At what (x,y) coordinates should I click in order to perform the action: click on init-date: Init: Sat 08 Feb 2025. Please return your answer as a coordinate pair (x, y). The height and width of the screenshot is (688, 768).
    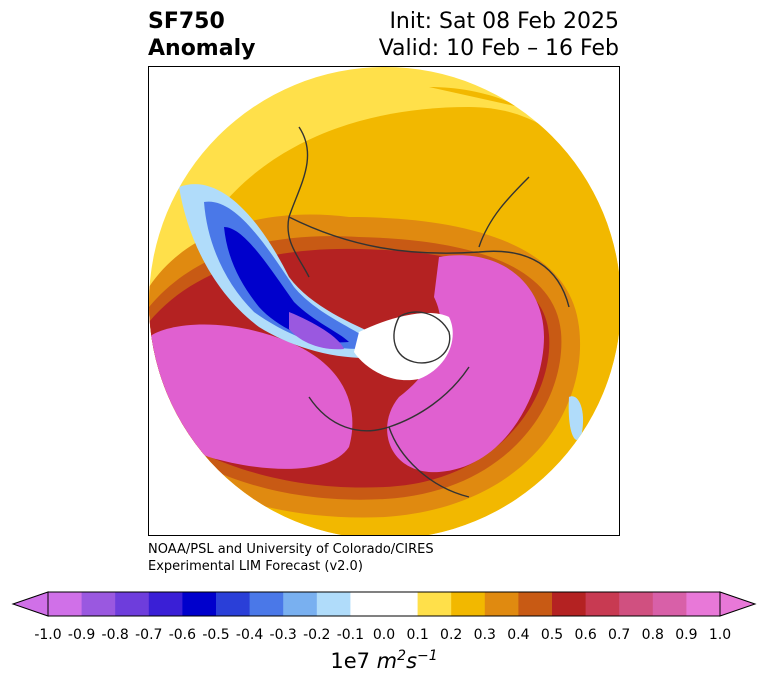
    Looking at the image, I should click on (504, 21).